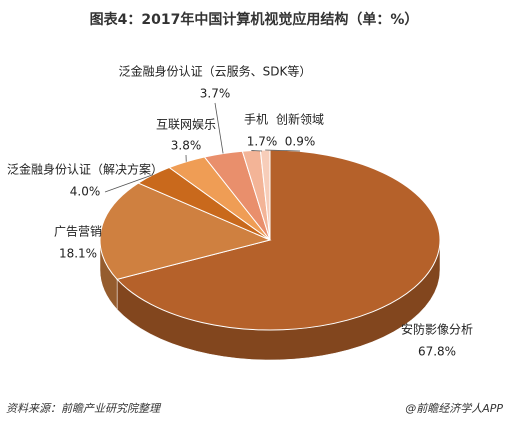 The height and width of the screenshot is (429, 509). I want to click on value-label: 1.7%, so click(262, 142).